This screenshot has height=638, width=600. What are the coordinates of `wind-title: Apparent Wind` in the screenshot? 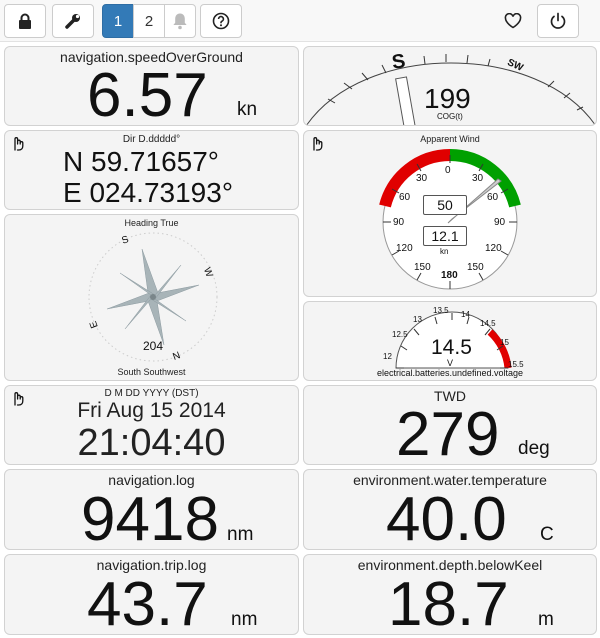 It's located at (450, 139).